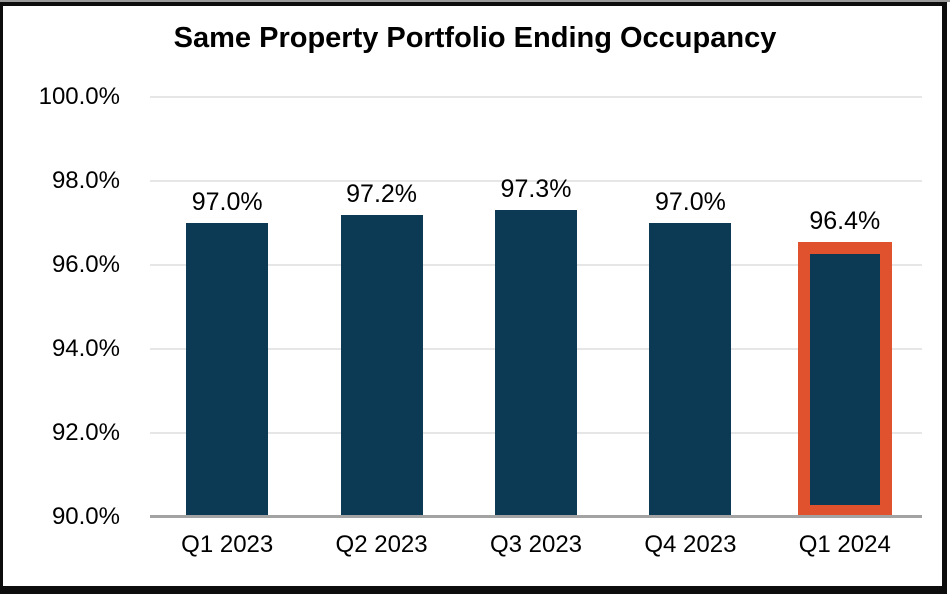  What do you see at coordinates (79, 96) in the screenshot?
I see `y-axis-tick-label: 100.0%` at bounding box center [79, 96].